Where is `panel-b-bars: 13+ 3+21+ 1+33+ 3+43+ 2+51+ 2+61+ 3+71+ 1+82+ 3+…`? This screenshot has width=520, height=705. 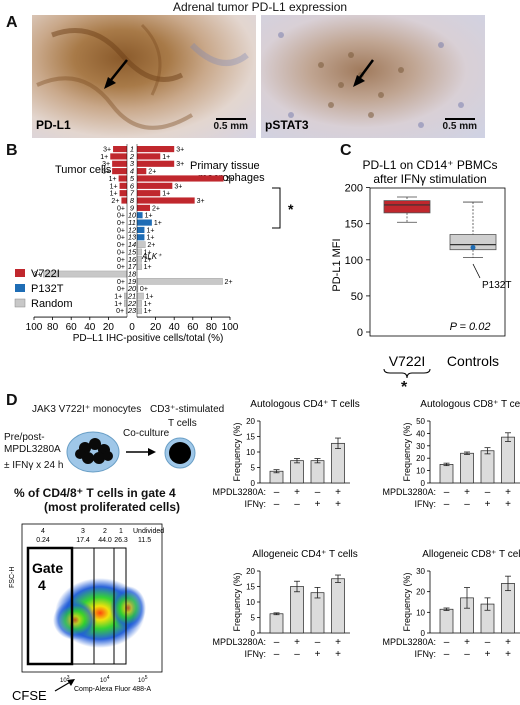 panel-b-bars: 13+ 3+21+ 1+33+ 3+43+ 2+51+ 2+61+ 3+71+ 1+82+ 3+… is located at coordinates (133, 230).